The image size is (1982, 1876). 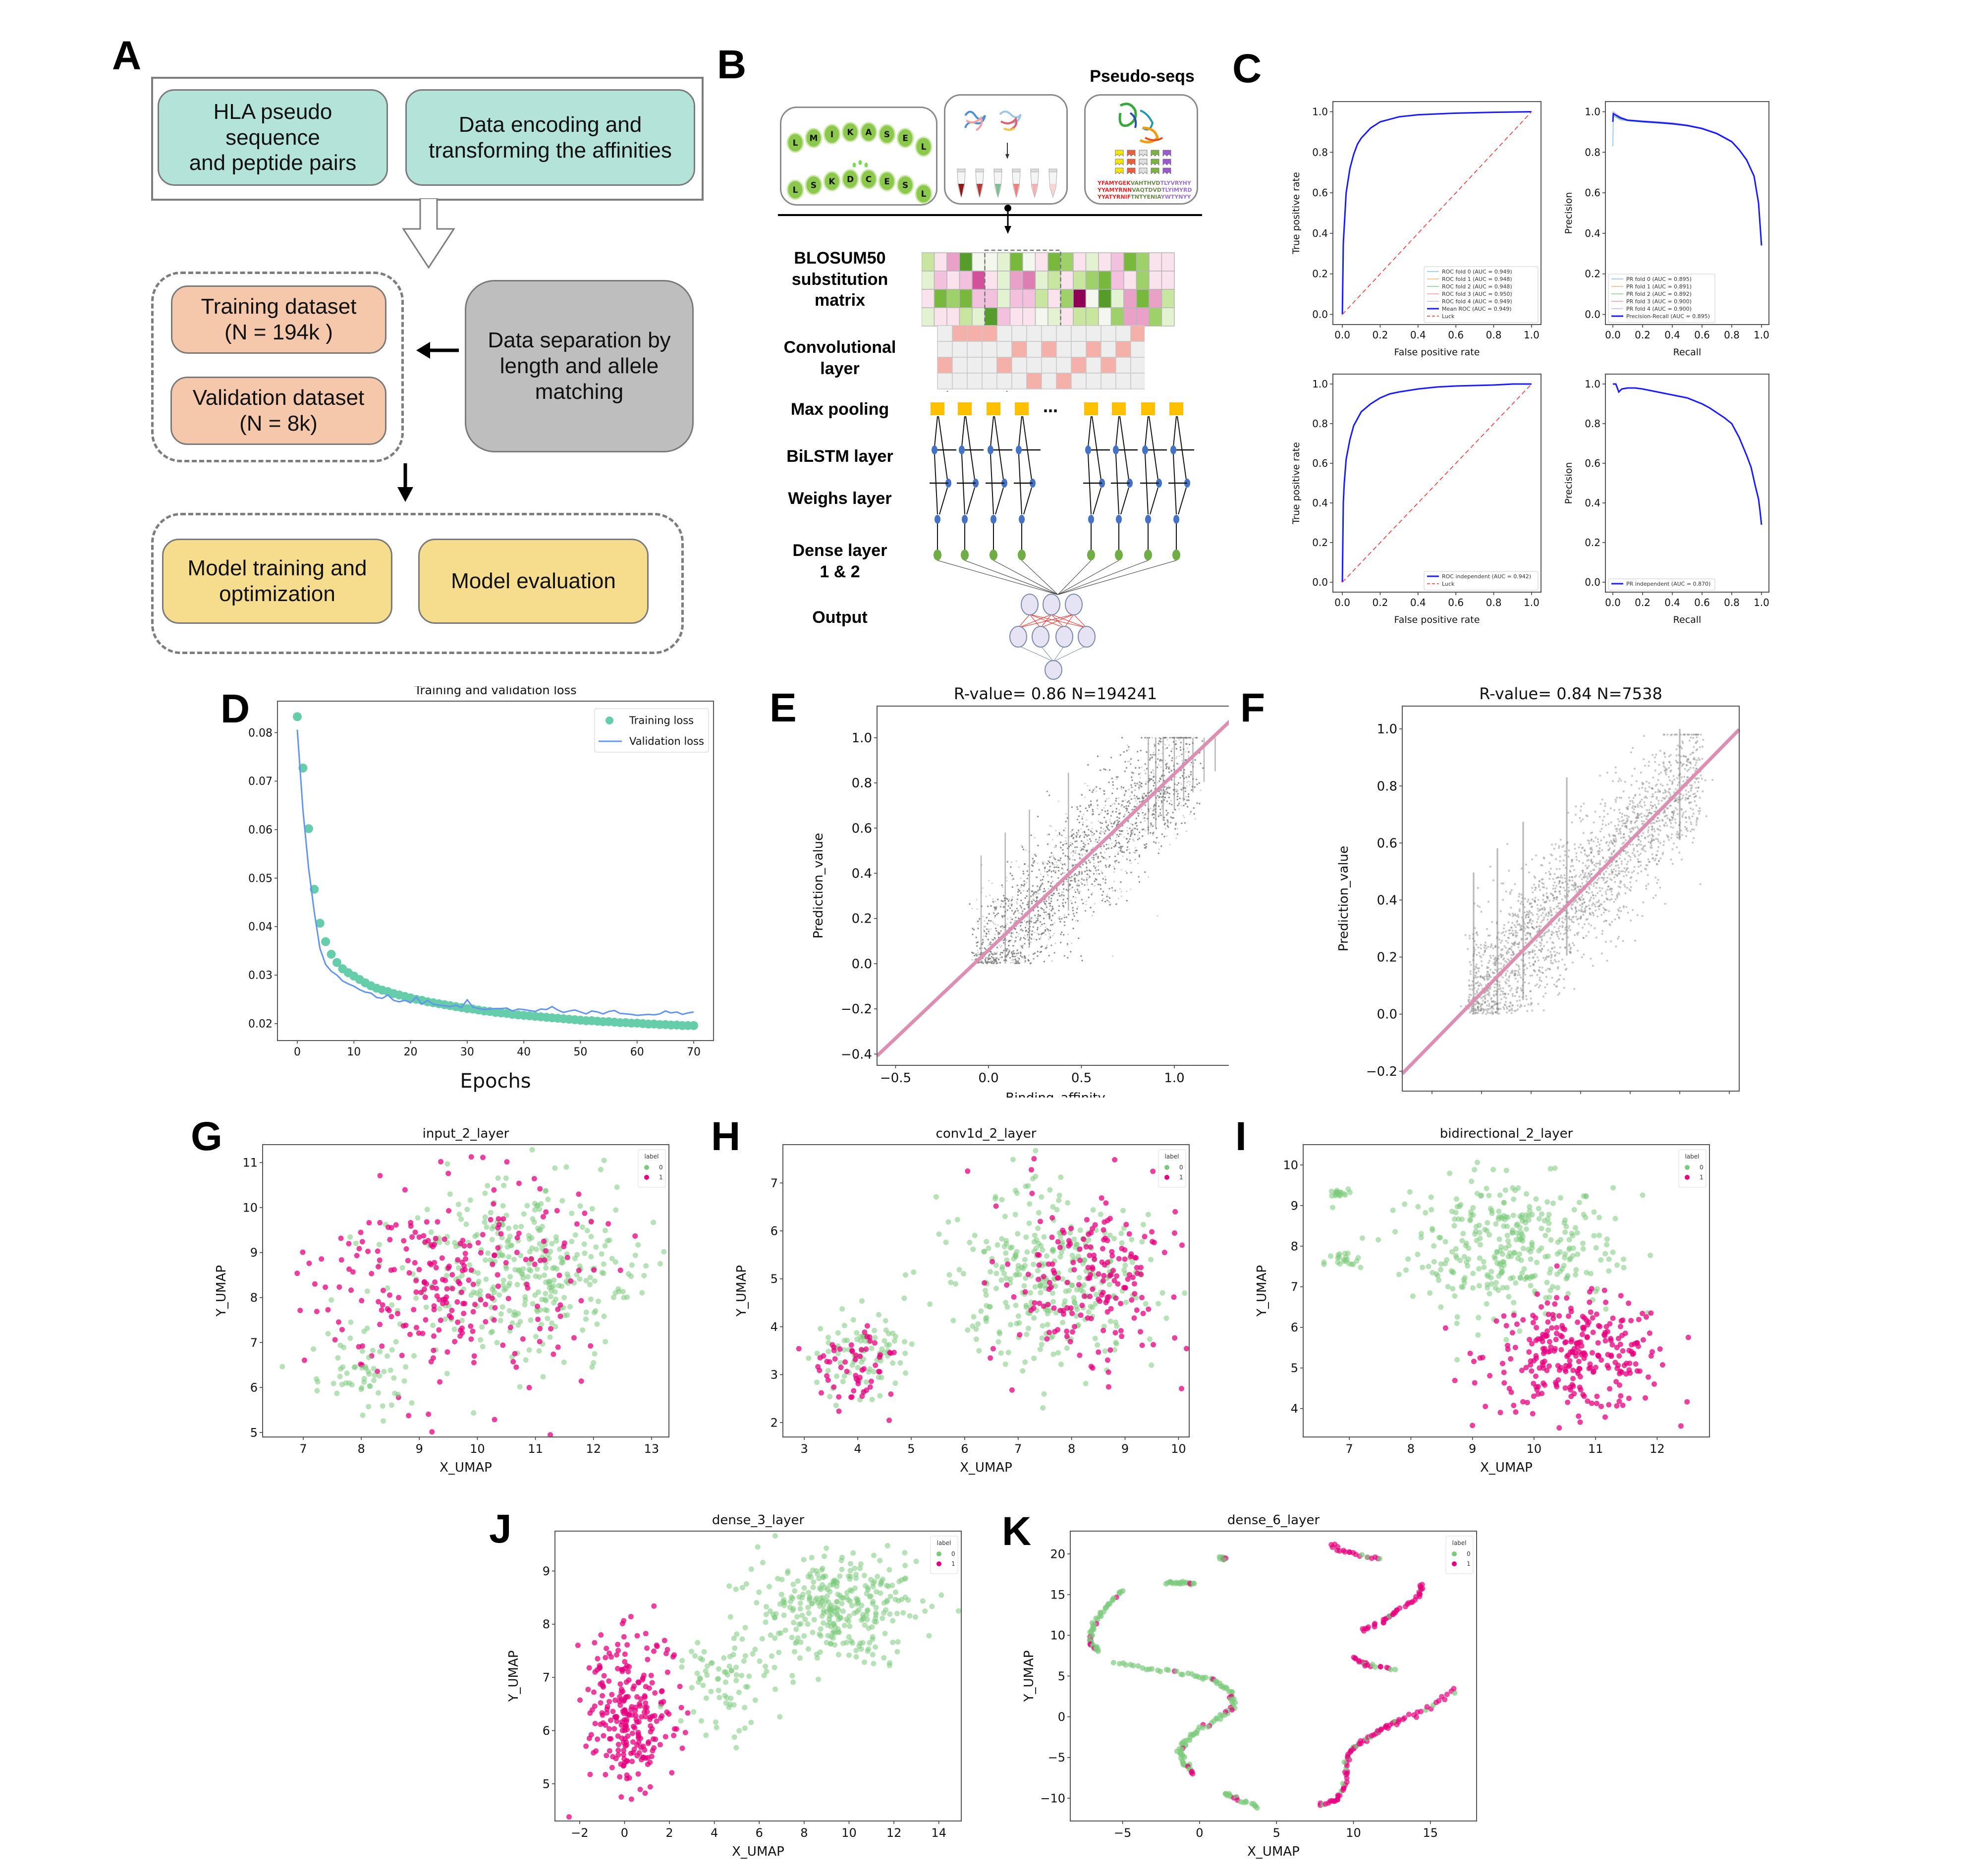 I want to click on pseudo-sequence-segment: VAHTHVD, so click(x=1145, y=183).